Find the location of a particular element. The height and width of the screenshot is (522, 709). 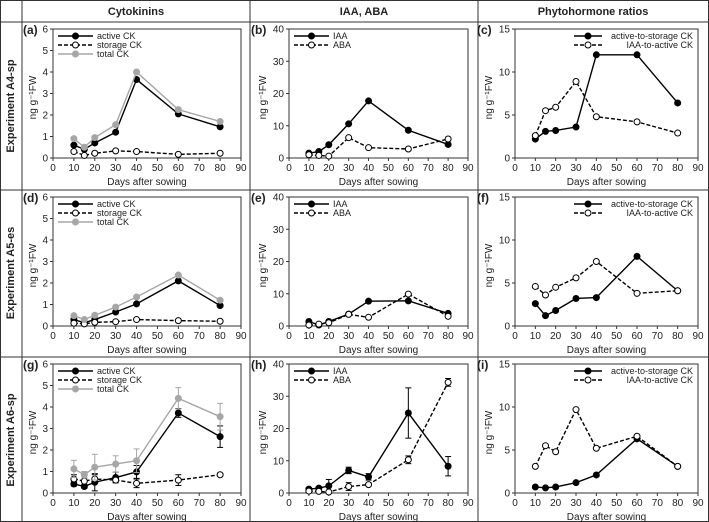

x-axis-label: Days after sowing is located at coordinates (378, 517).